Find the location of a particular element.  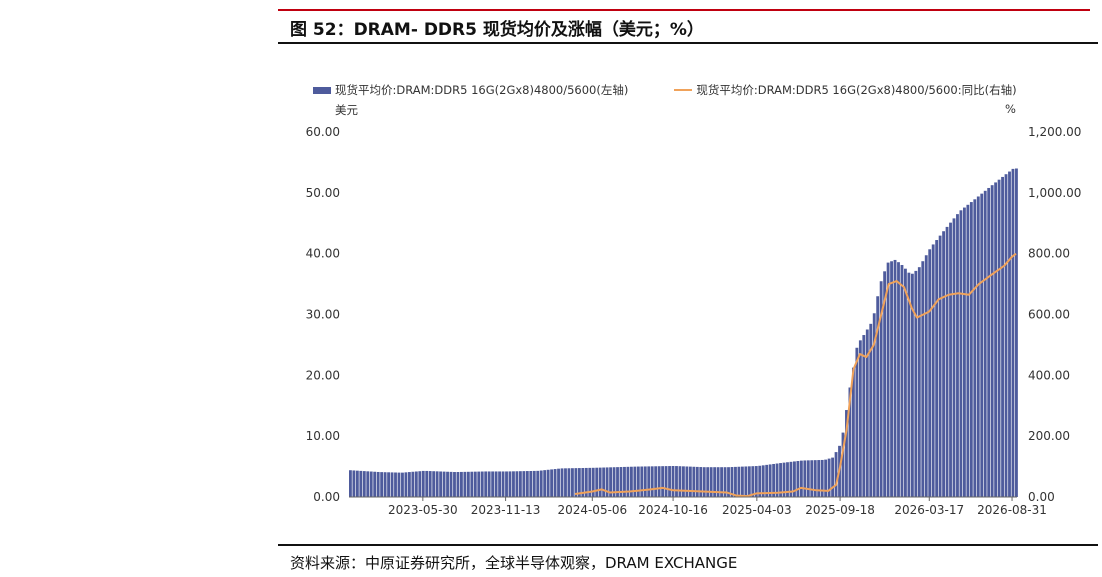

right-tick-label-4: 800.00 is located at coordinates (1049, 254).